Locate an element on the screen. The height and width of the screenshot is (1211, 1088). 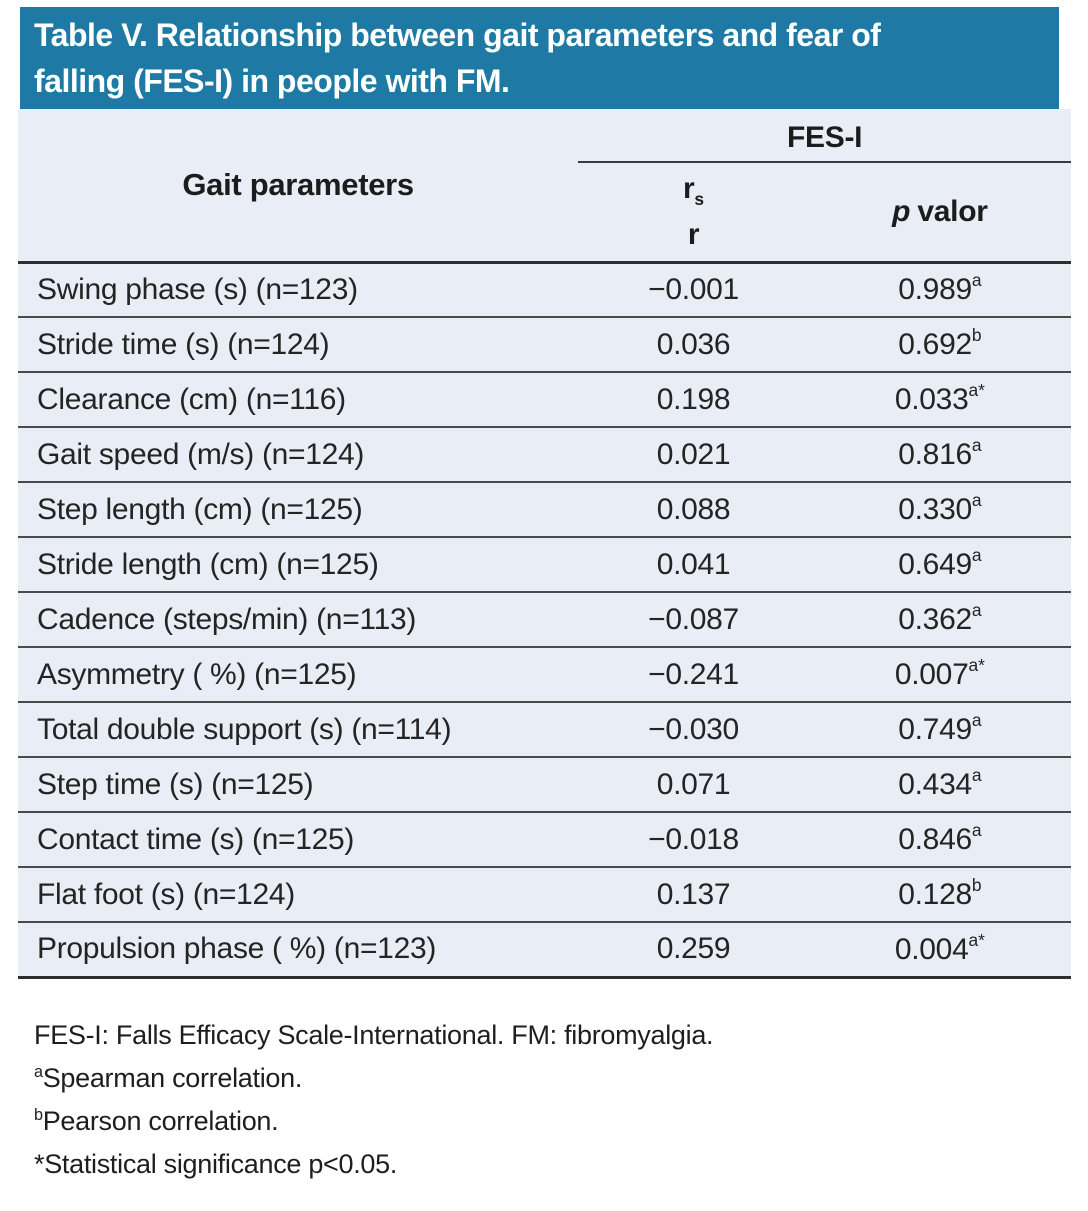
gait-parameter-label: Clearance (cm) (n=116) is located at coordinates (298, 399).